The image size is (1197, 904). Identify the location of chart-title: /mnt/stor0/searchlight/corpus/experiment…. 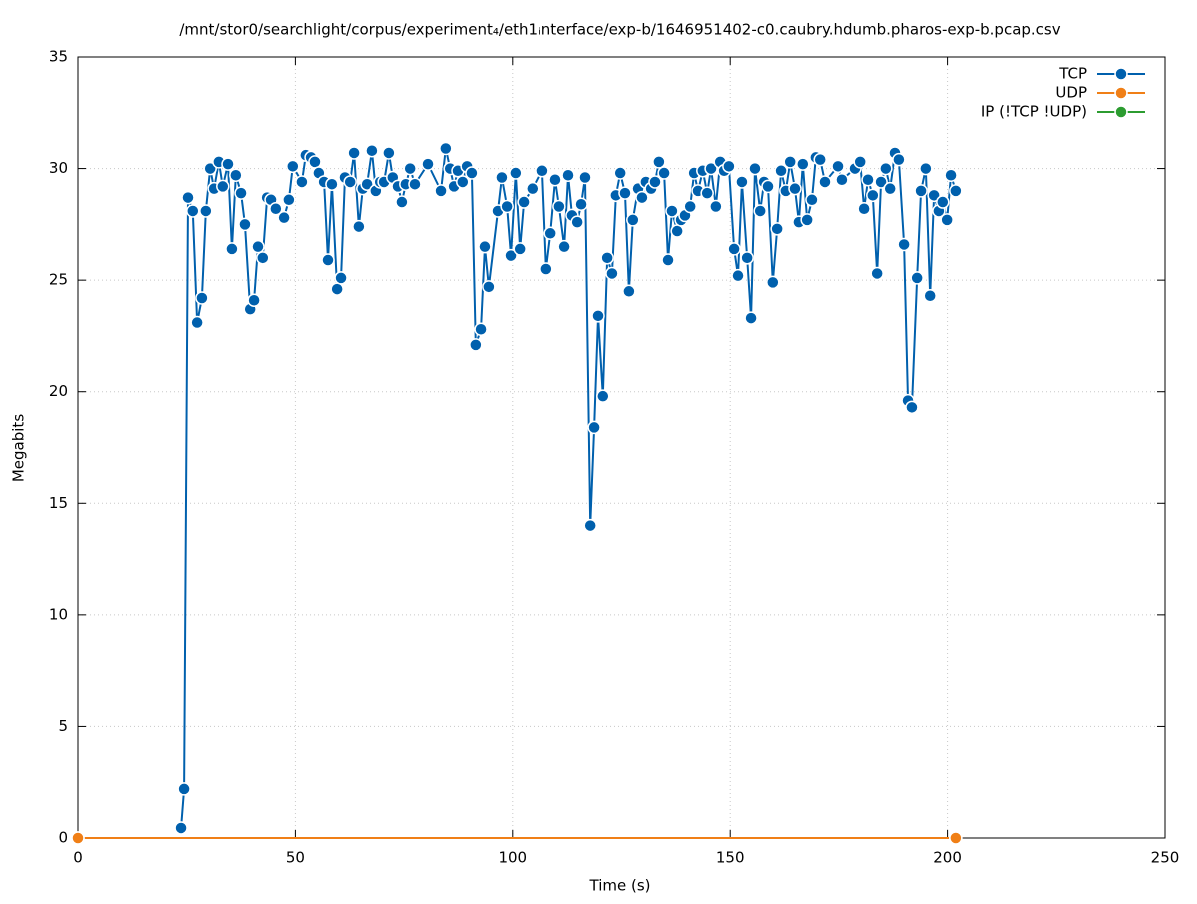
(619, 30).